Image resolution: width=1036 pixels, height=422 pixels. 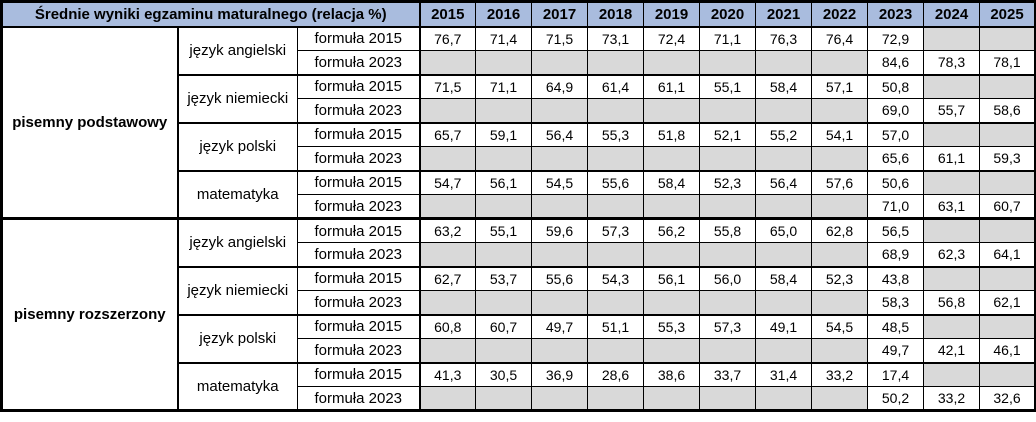 I want to click on year-header: 2015, so click(x=448, y=14).